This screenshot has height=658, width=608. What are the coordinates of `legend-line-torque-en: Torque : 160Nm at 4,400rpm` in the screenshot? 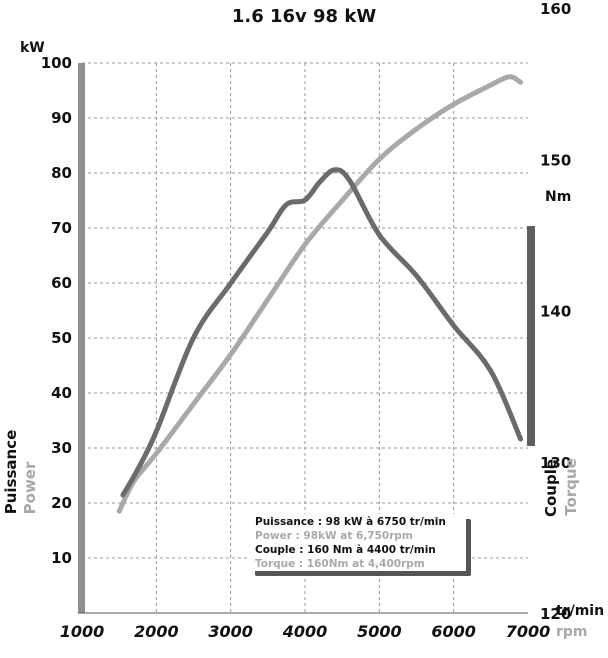 It's located at (340, 564).